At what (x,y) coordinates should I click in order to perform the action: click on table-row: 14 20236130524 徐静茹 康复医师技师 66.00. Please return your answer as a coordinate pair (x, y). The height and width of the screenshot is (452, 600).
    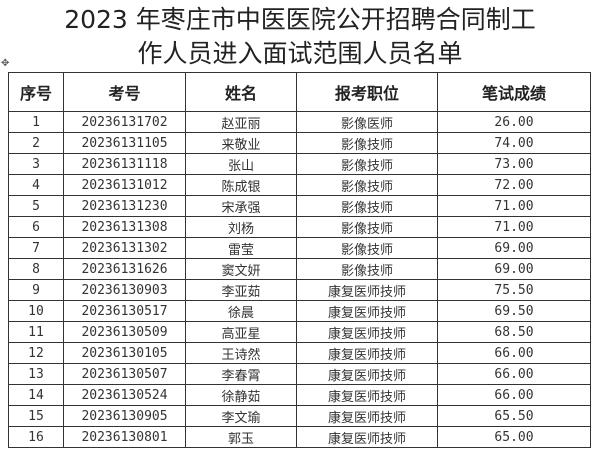
    Looking at the image, I should click on (299, 395).